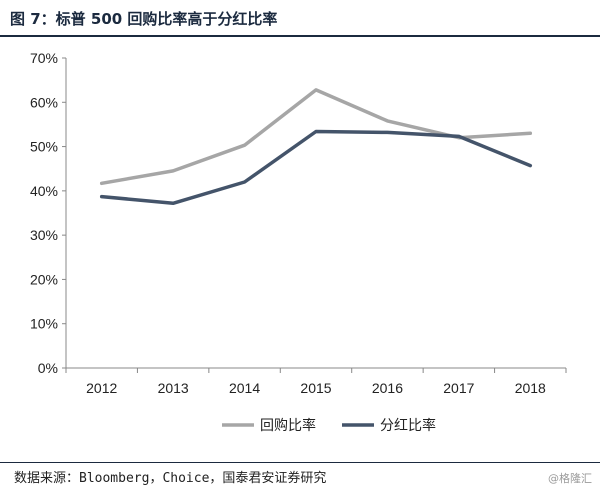 Image resolution: width=600 pixels, height=493 pixels. What do you see at coordinates (44, 147) in the screenshot?
I see `y-tick-label: 50%` at bounding box center [44, 147].